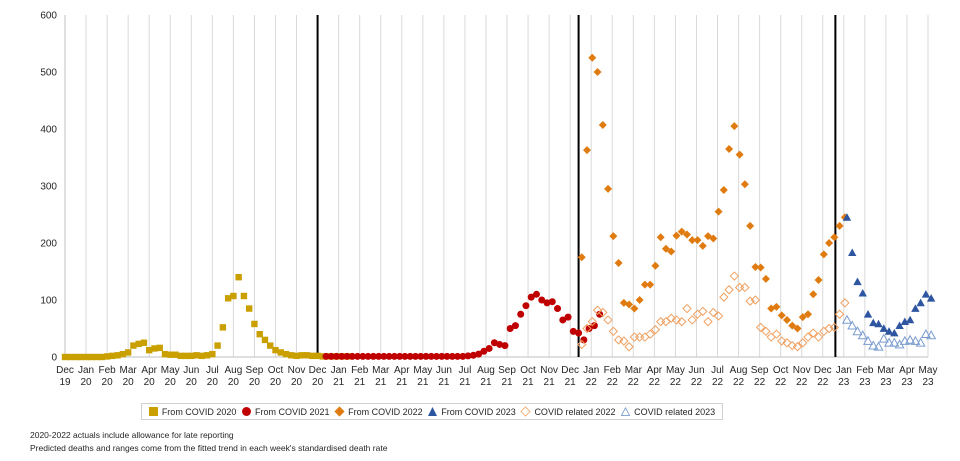 Image resolution: width=960 pixels, height=461 pixels. What do you see at coordinates (717, 370) in the screenshot?
I see `x-tick-month: Jul` at bounding box center [717, 370].